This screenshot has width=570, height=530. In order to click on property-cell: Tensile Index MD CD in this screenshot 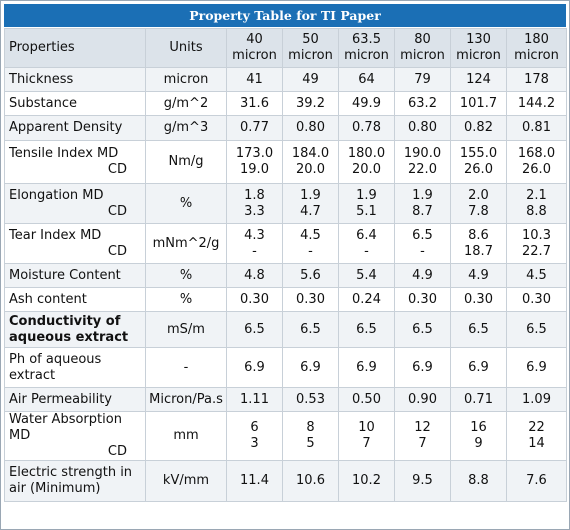, I will do `click(75, 162)`.